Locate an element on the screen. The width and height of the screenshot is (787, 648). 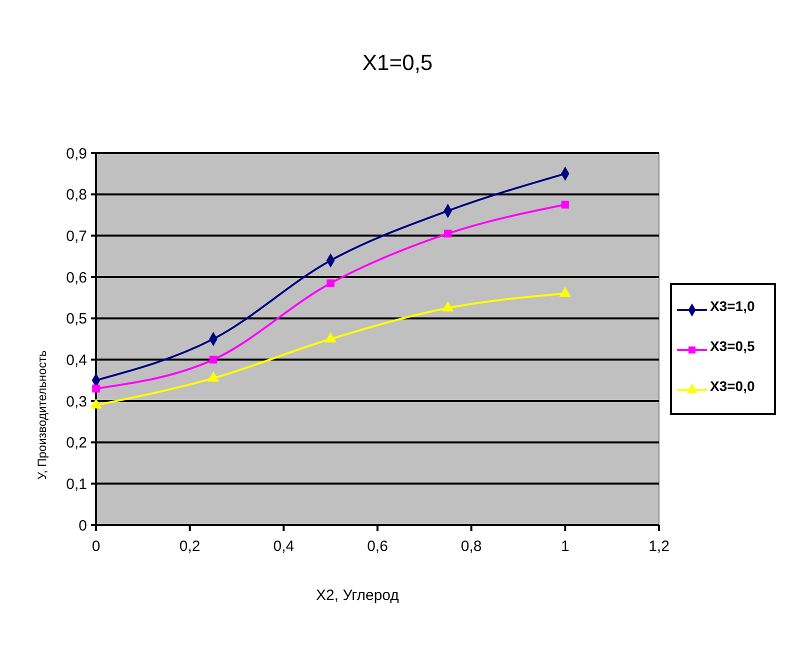
y-tick-label: 0,9 is located at coordinates (76, 153).